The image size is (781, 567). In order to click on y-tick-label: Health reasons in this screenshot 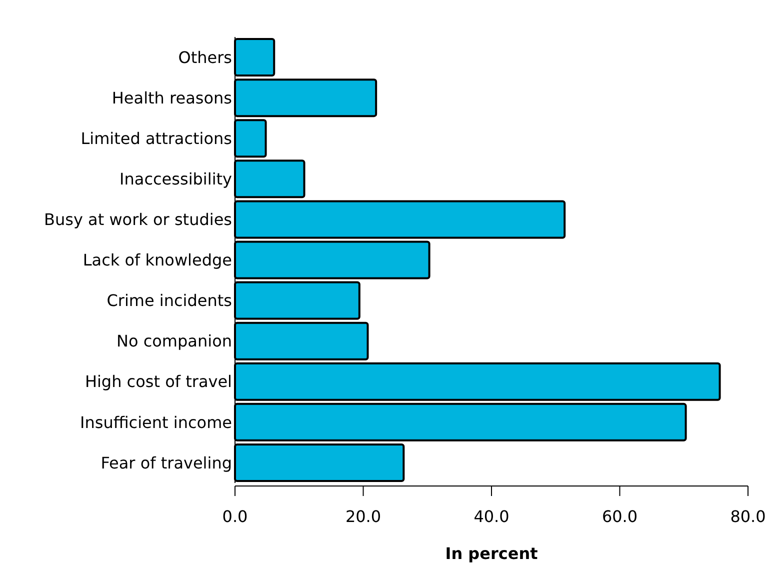, I will do `click(172, 98)`.